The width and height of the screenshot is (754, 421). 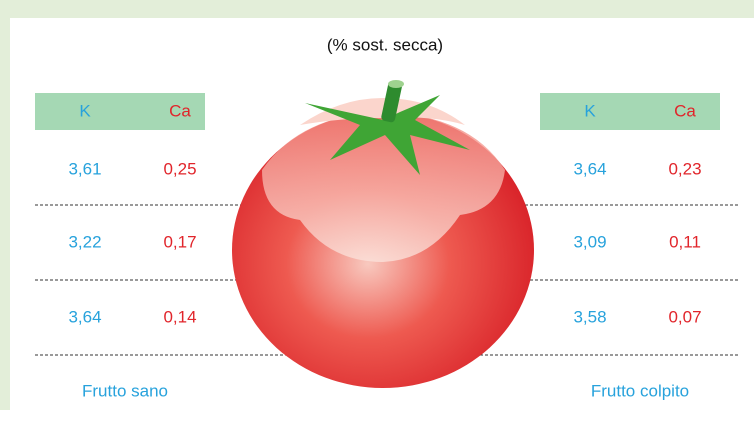 What do you see at coordinates (84, 168) in the screenshot?
I see `cell: 3,61` at bounding box center [84, 168].